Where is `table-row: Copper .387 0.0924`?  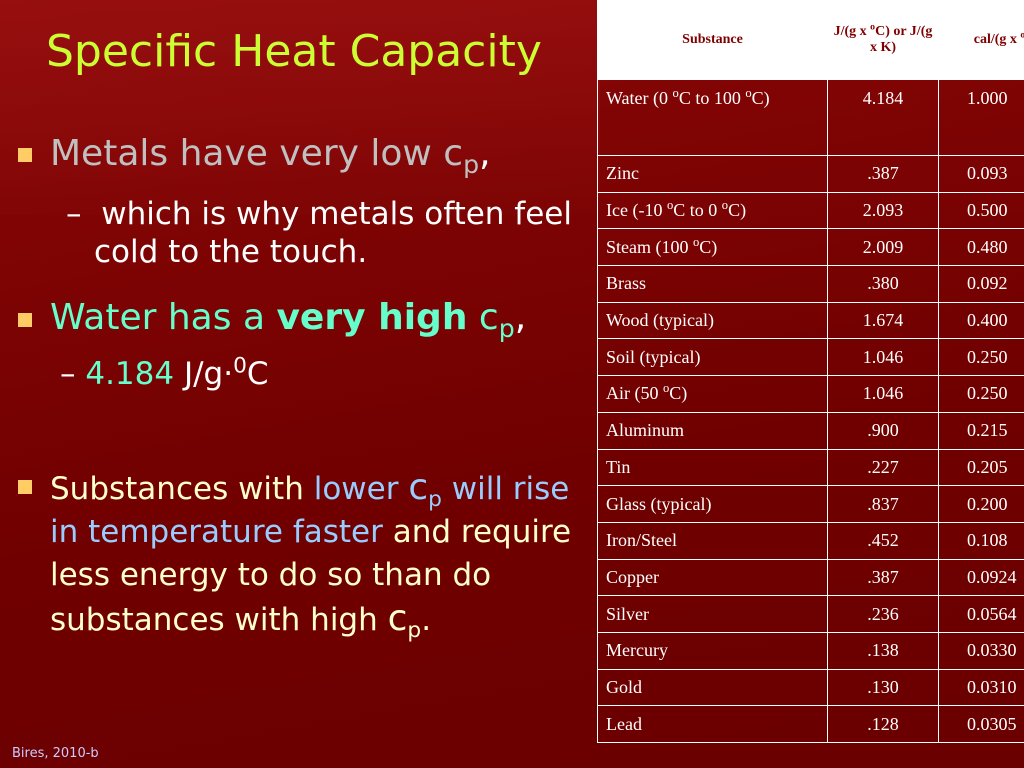
table-row: Copper .387 0.0924 is located at coordinates (810, 577).